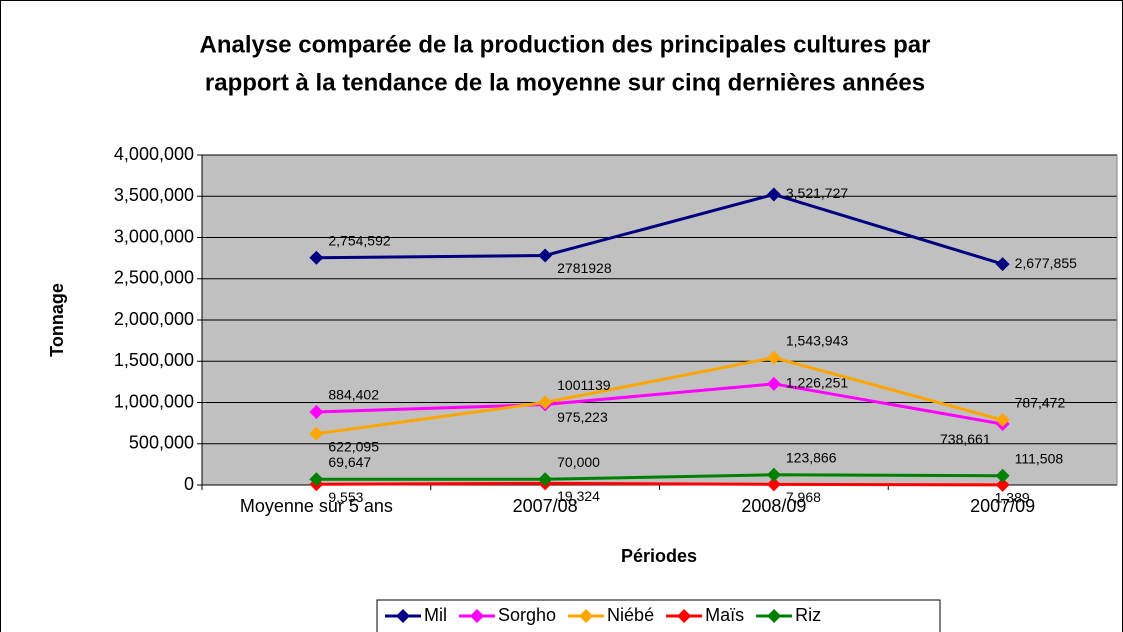  I want to click on value-label: 2,754,592, so click(359, 240).